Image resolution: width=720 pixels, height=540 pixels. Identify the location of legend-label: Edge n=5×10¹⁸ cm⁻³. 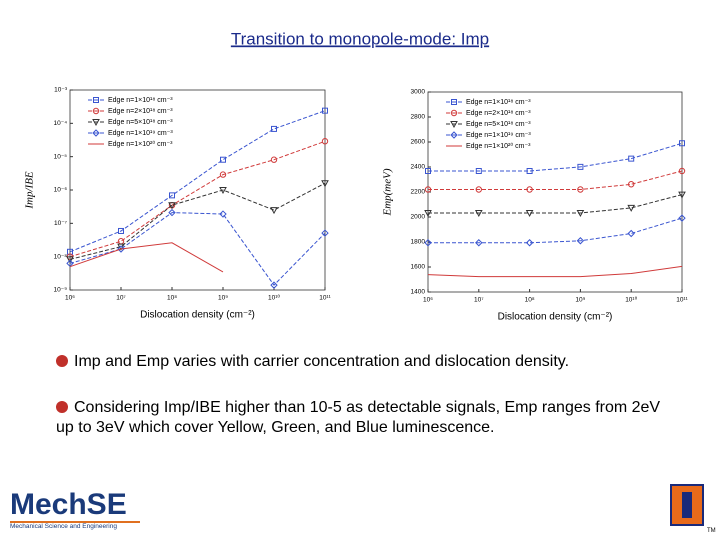
(498, 124).